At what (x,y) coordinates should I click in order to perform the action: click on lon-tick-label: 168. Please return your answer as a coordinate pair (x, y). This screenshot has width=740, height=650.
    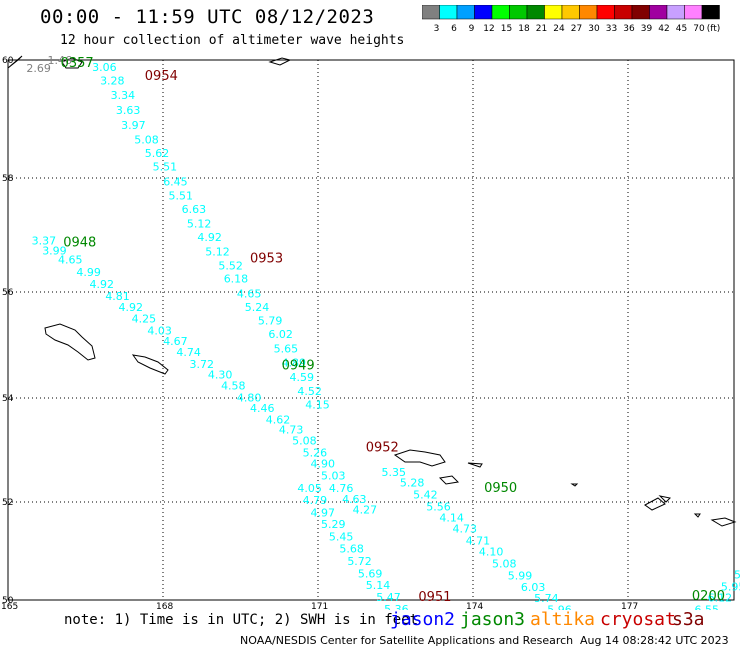
    Looking at the image, I should click on (164, 606).